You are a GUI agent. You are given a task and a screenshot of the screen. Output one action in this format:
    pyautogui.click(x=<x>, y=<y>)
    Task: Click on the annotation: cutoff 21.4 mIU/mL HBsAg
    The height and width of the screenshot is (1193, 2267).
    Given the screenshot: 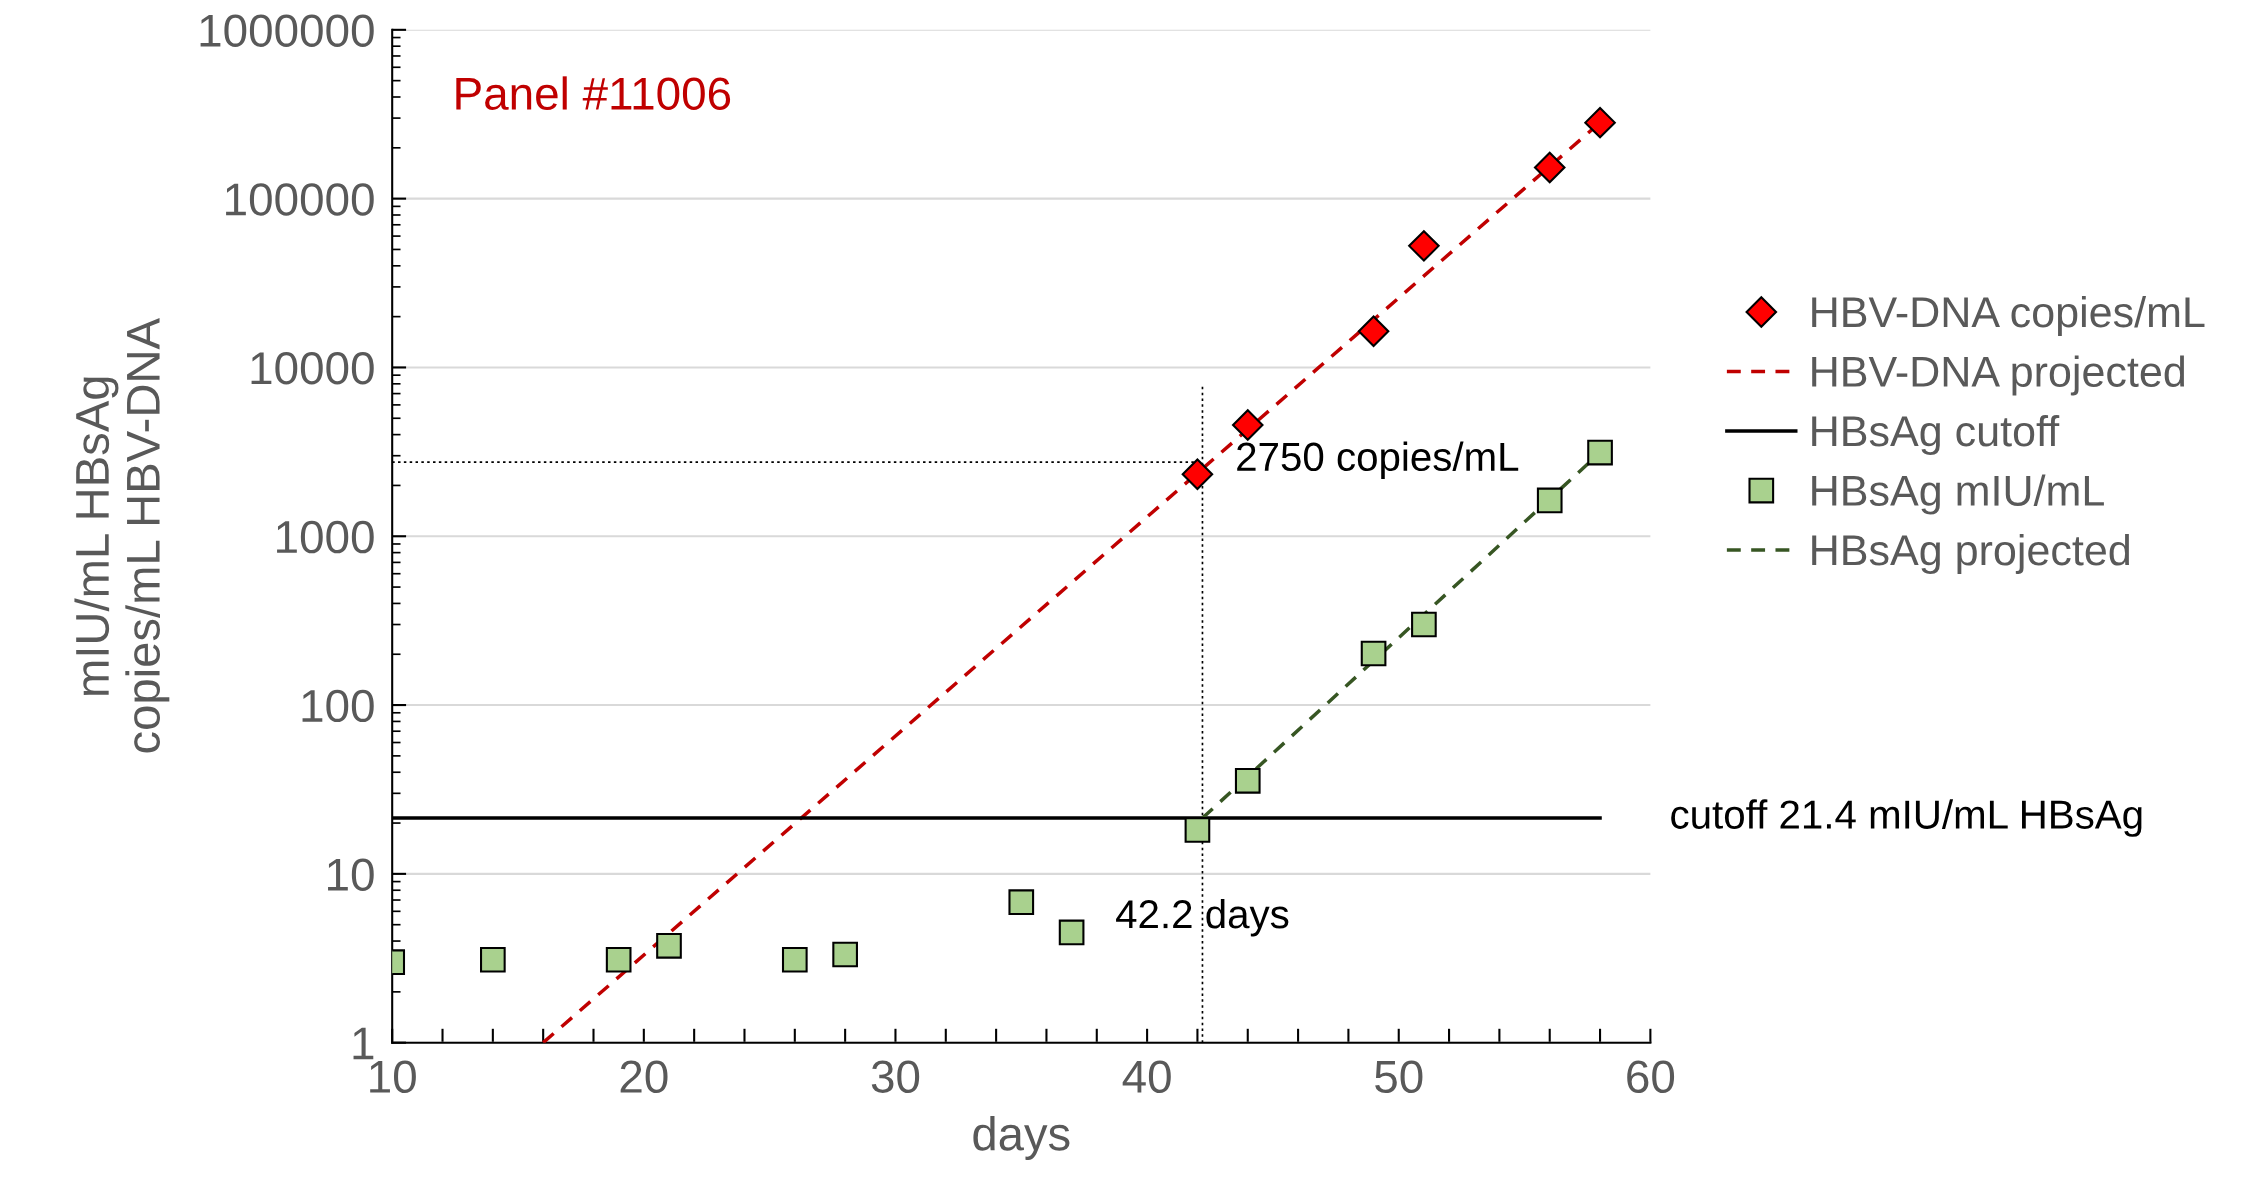 What is the action you would take?
    pyautogui.click(x=1906, y=818)
    